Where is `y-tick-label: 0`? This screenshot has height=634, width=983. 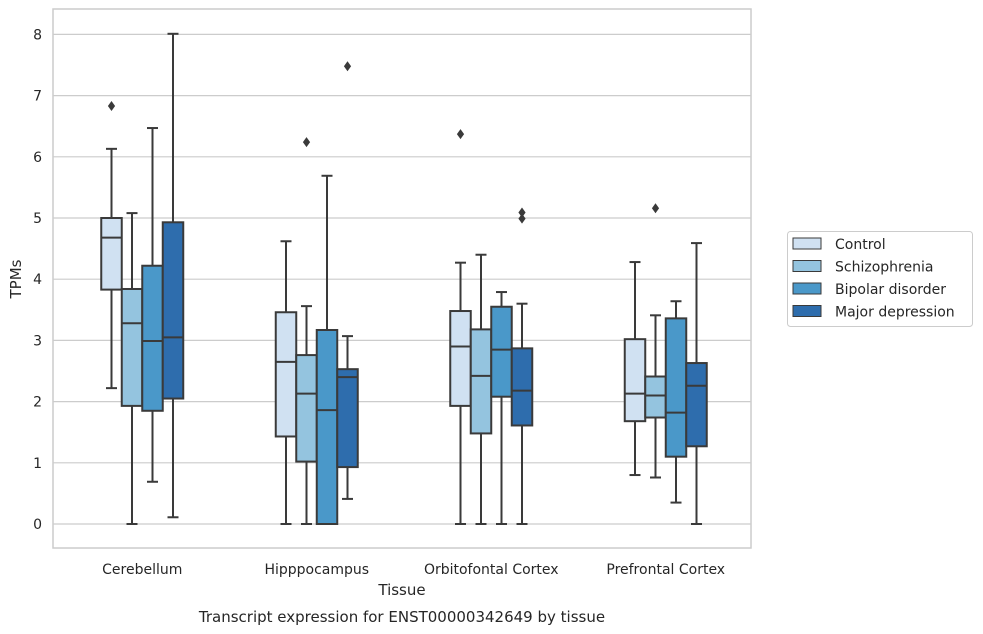
y-tick-label: 0 is located at coordinates (37, 525).